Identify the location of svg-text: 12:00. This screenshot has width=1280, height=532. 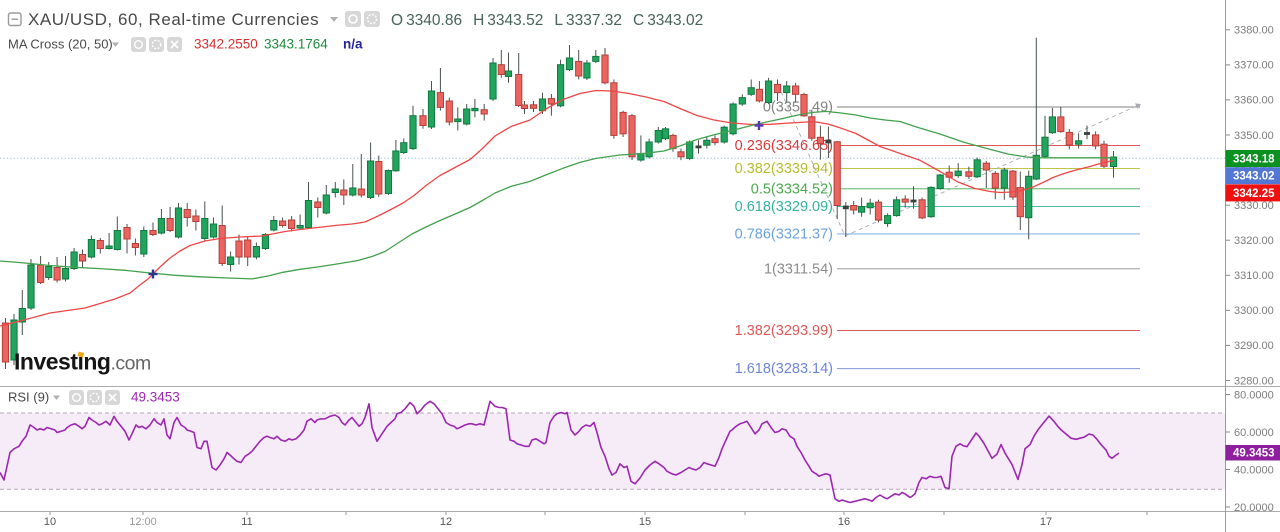
(143, 522).